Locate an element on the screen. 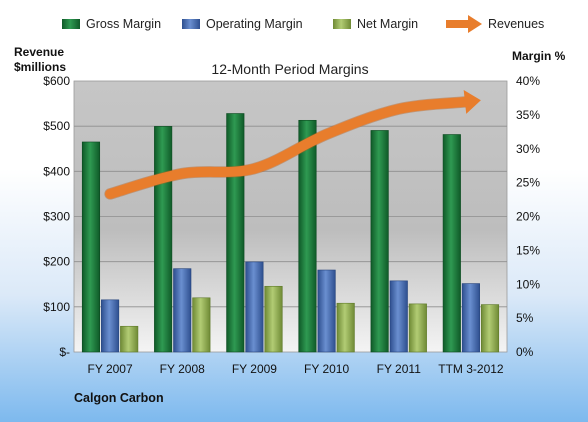  right-axis-ticks: 0% 5% 10% 15% 20% 25% 30% 35% 40% is located at coordinates (528, 216).